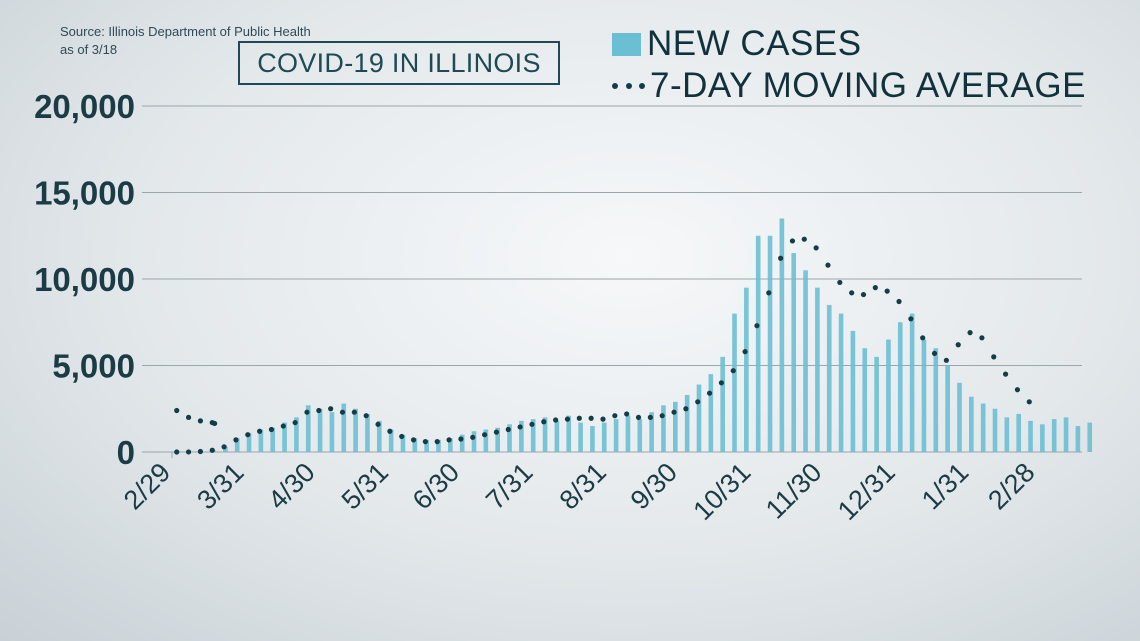  What do you see at coordinates (654, 486) in the screenshot?
I see `x-tick-text: 9/30` at bounding box center [654, 486].